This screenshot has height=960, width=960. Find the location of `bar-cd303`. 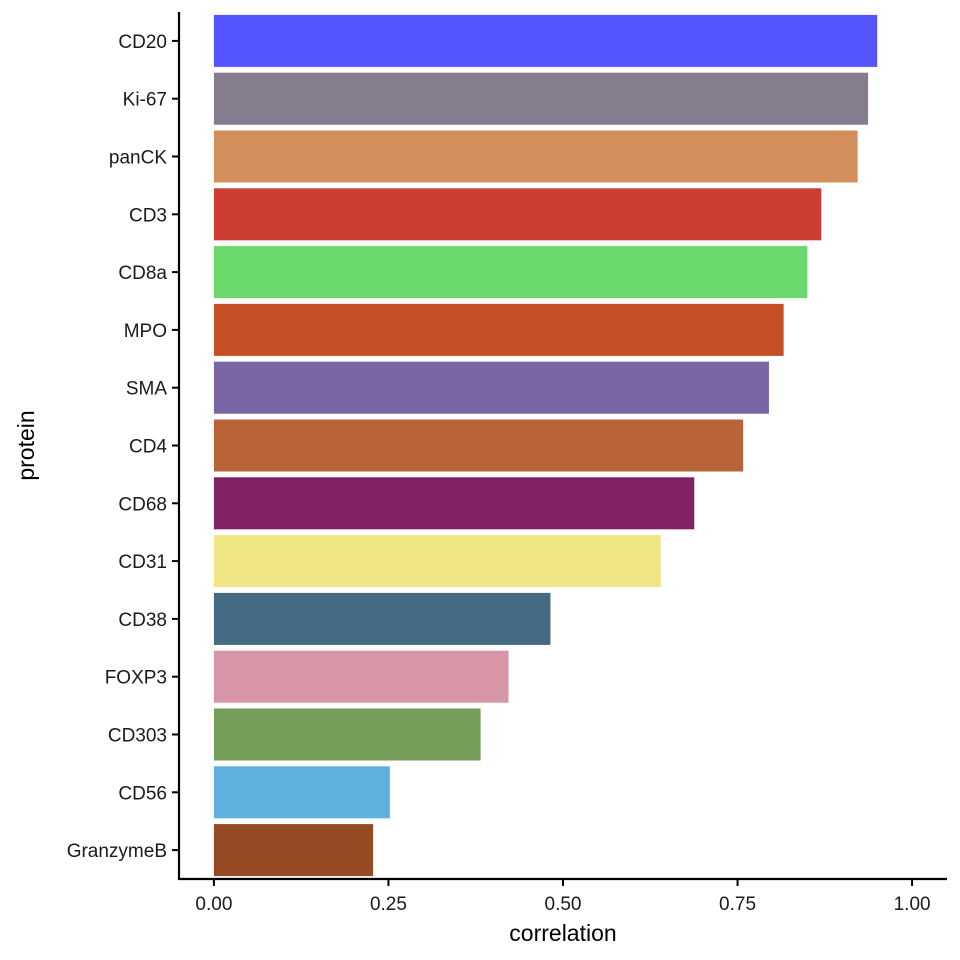

bar-cd303 is located at coordinates (347, 734).